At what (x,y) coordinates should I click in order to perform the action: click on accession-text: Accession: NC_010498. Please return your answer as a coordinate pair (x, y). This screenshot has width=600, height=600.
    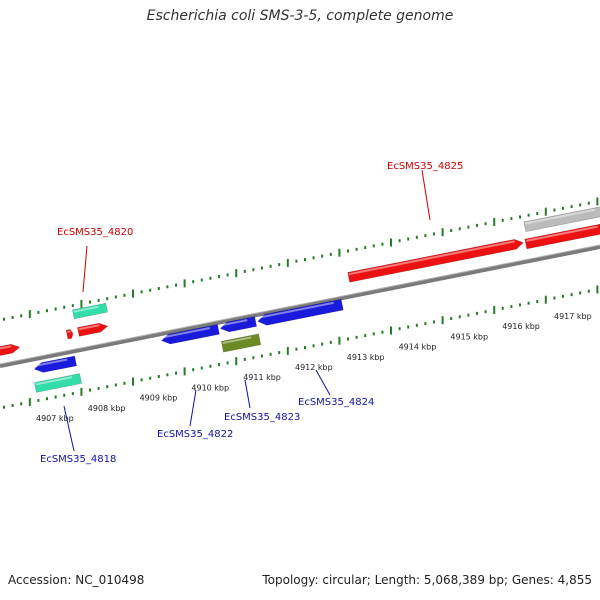
    Looking at the image, I should click on (76, 580).